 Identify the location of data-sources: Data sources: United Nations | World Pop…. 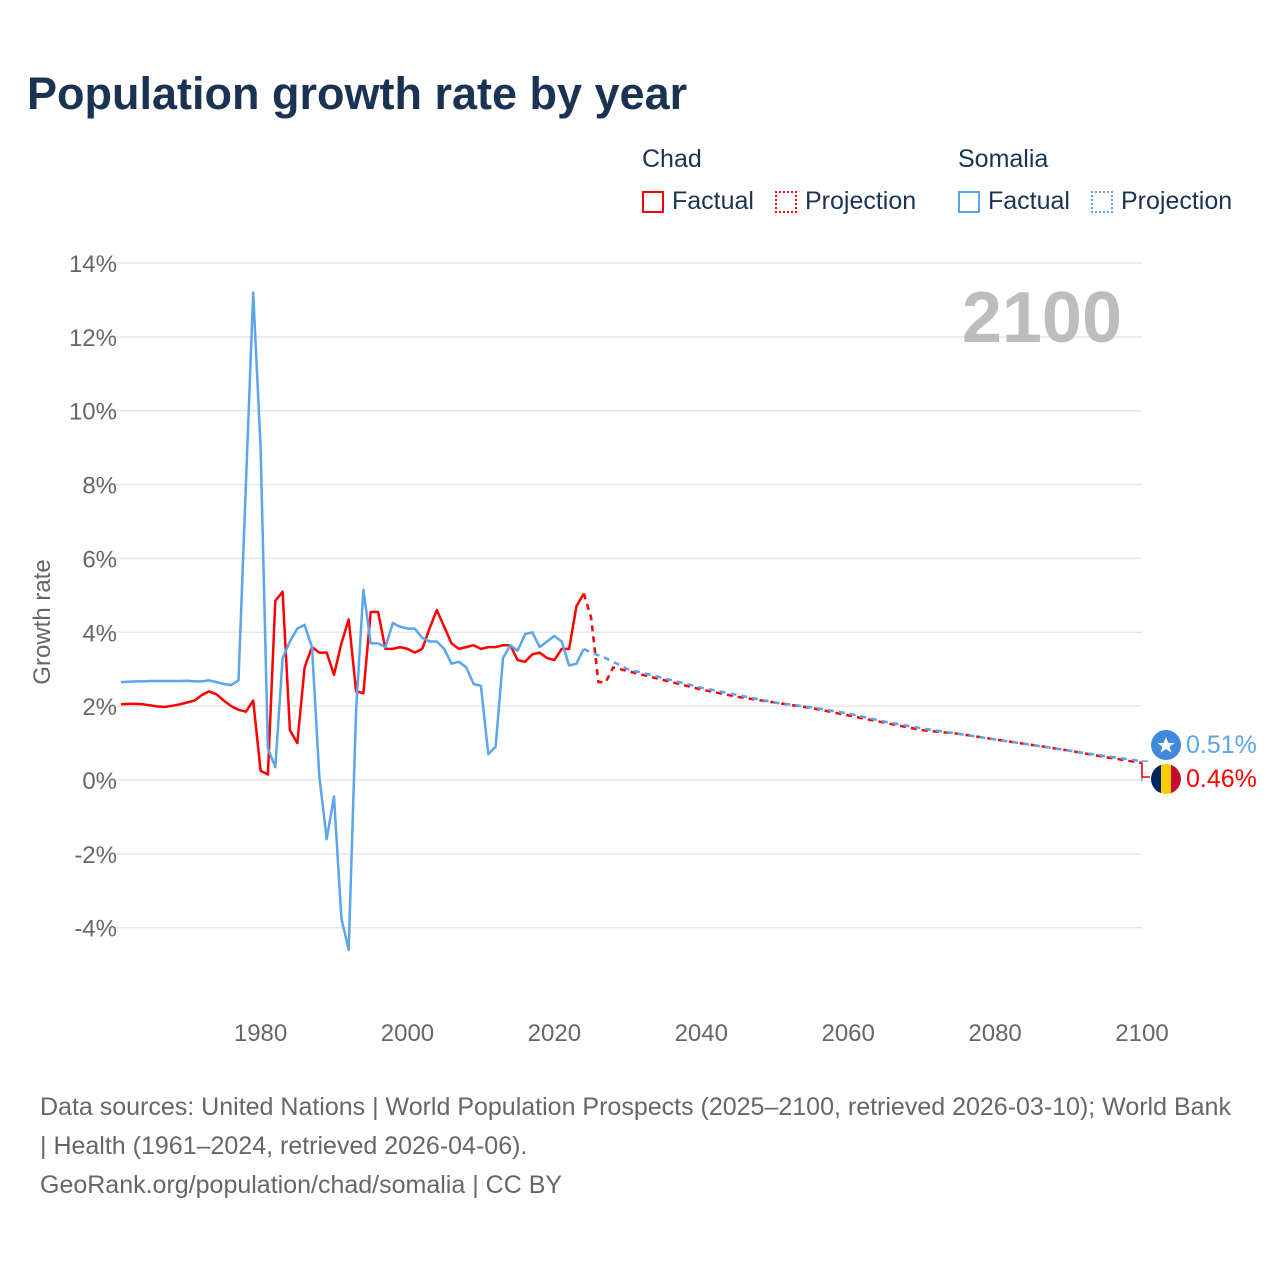
(635, 1126).